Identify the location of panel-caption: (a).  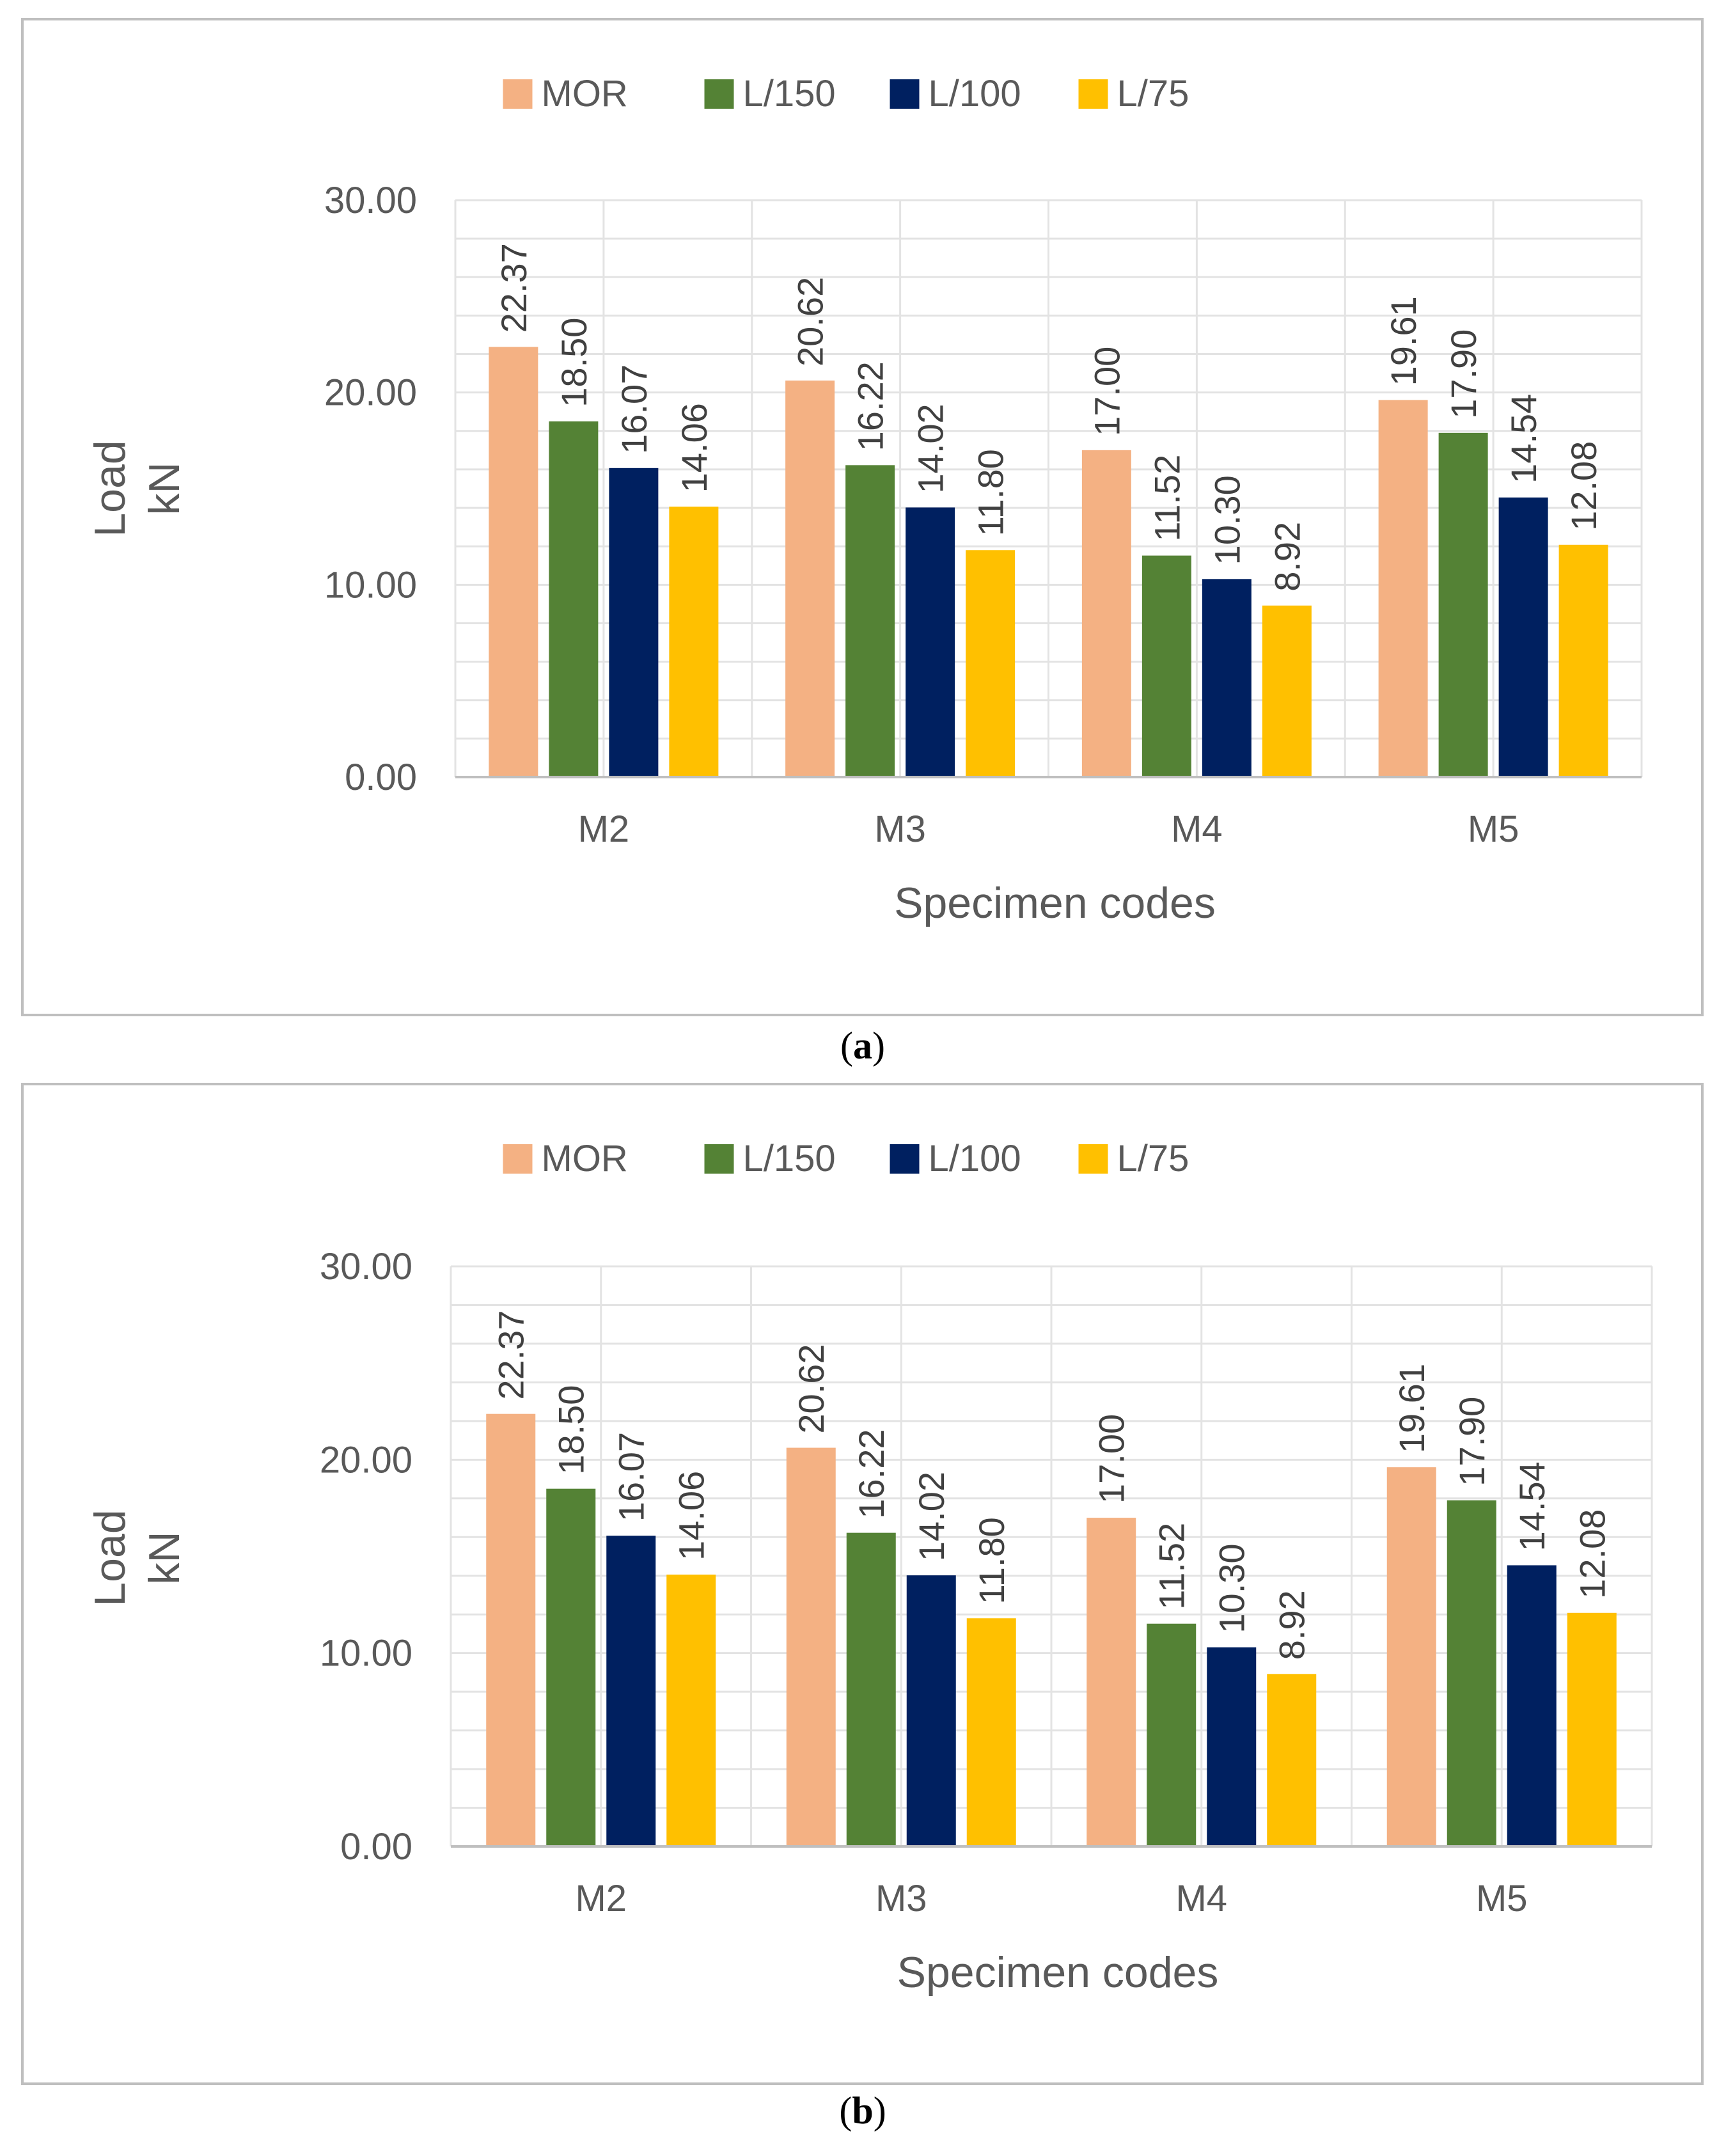
(862, 1046).